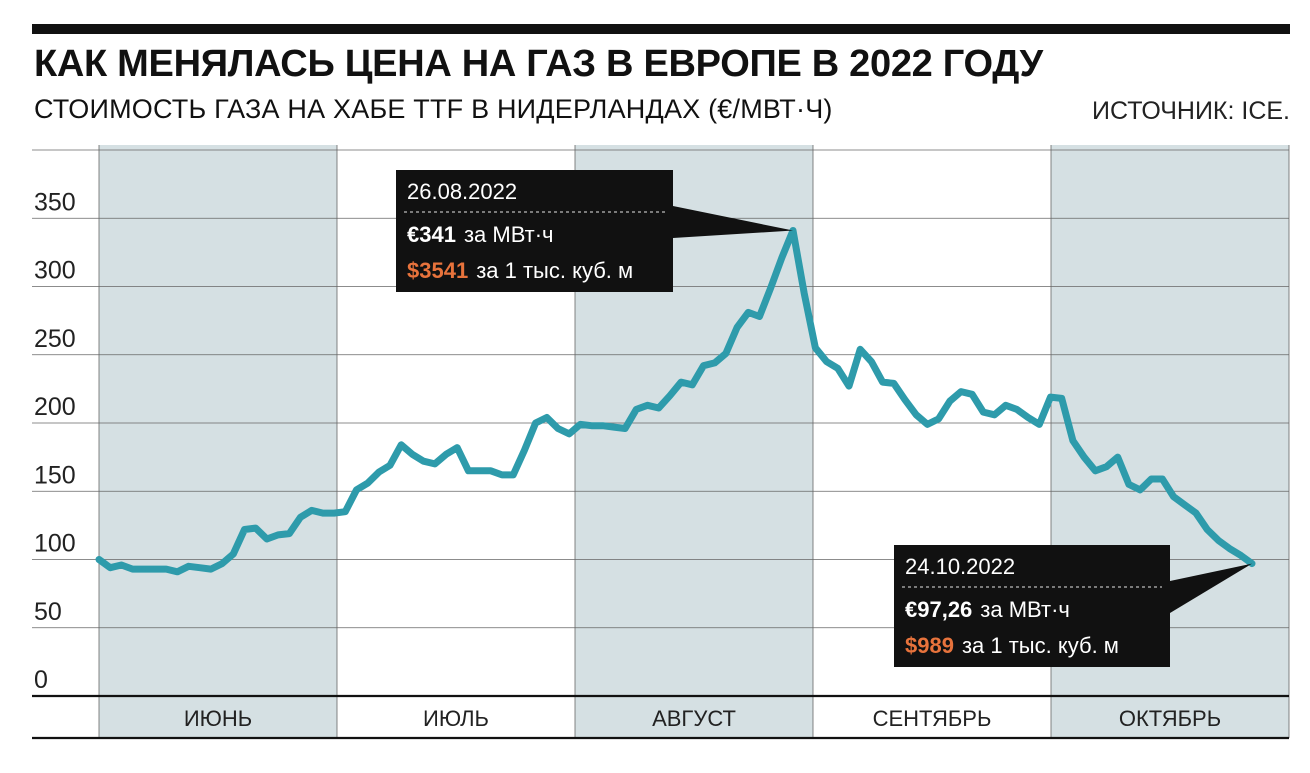 This screenshot has height=773, width=1310. I want to click on y-tick-label: 200, so click(55, 407).